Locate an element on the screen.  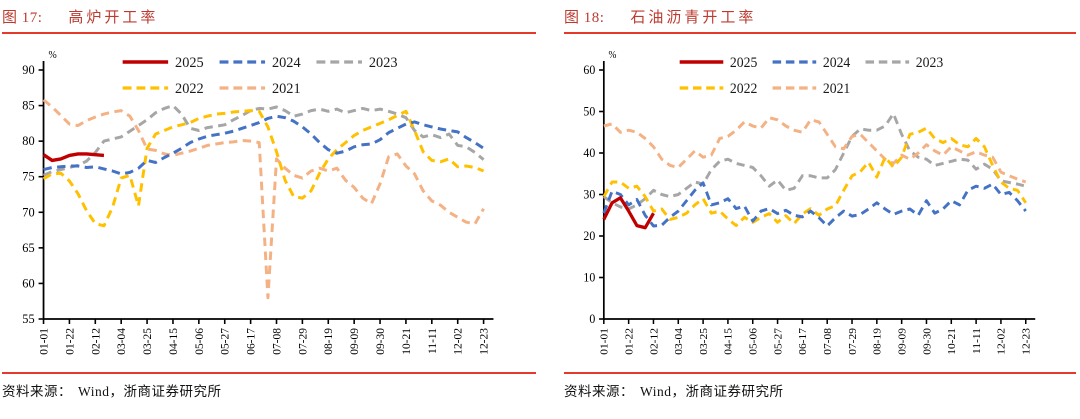
figure-17-caption: 图 17: 高炉开工率 is located at coordinates (269, 16).